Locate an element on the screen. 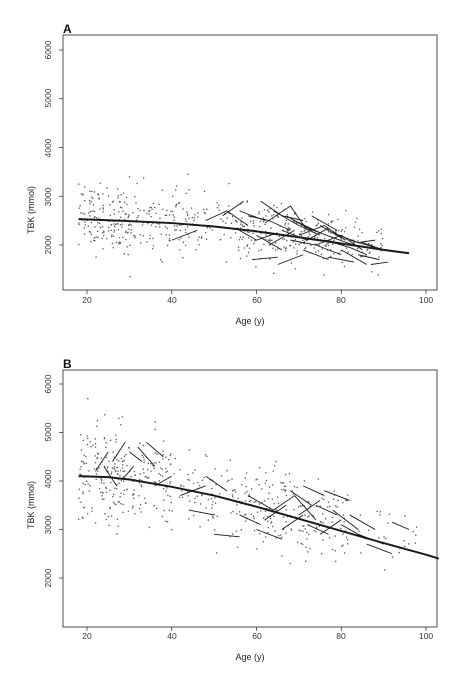 This screenshot has width=470, height=689. panel-b-y-tick-label: 2000 is located at coordinates (48, 577).